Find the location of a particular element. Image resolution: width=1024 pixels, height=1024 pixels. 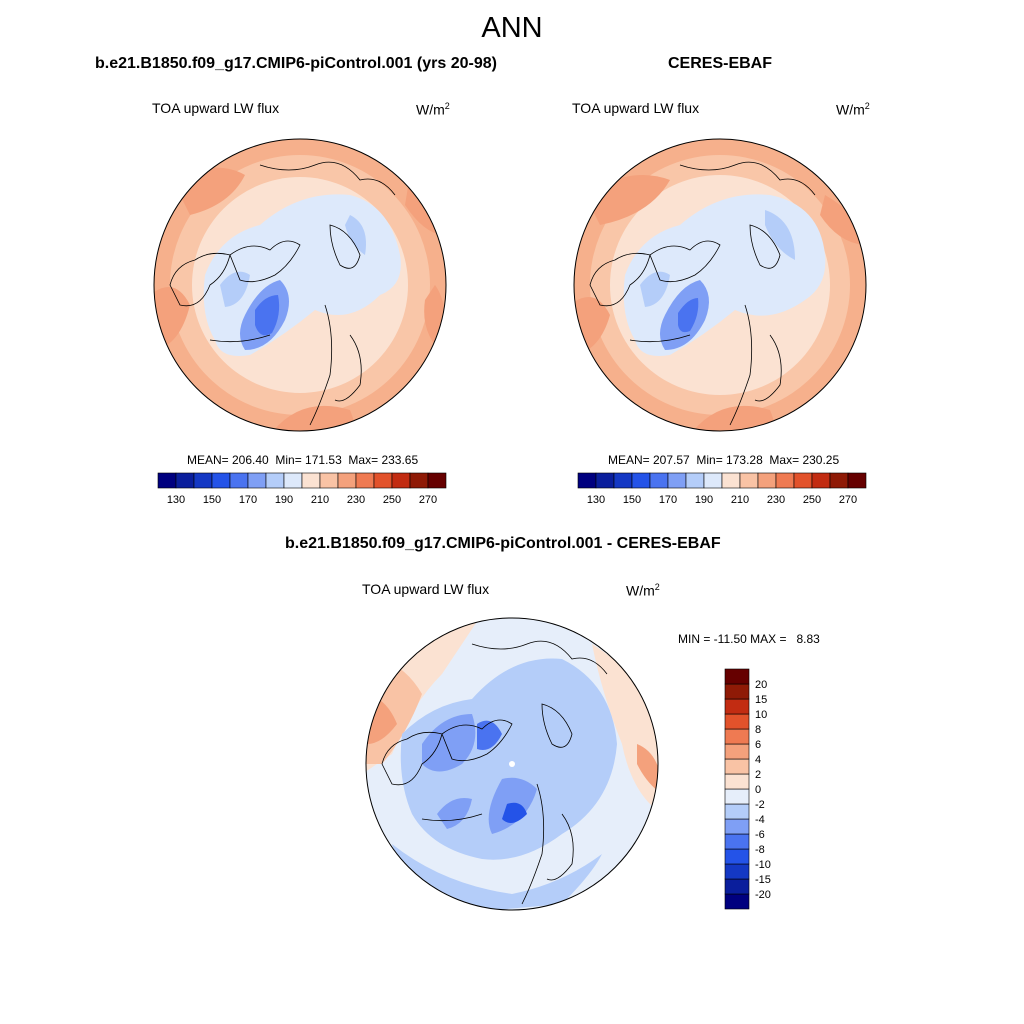

panel-2-colorbar-tick-label: 270 is located at coordinates (848, 500).